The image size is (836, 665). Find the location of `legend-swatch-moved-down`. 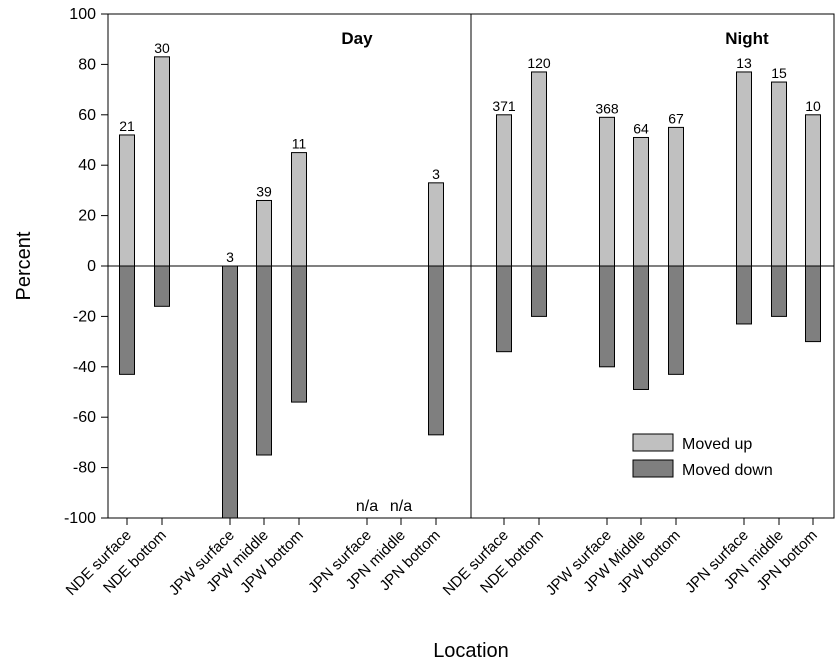

legend-swatch-moved-down is located at coordinates (653, 468).